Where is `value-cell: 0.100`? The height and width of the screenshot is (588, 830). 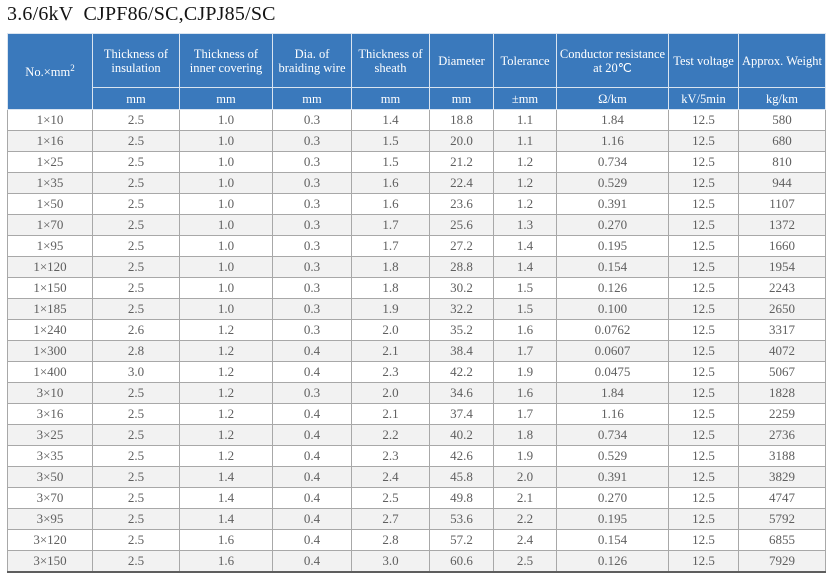 value-cell: 0.100 is located at coordinates (612, 309).